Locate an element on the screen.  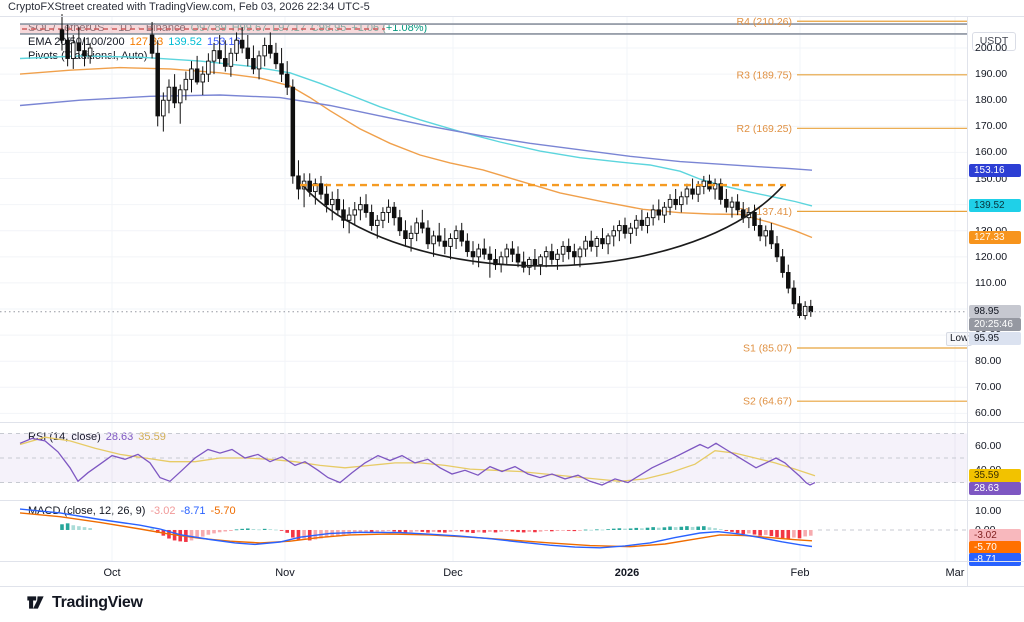
macd-legend-values: -3.02 -8.71 -5.70 is located at coordinates (195, 511).